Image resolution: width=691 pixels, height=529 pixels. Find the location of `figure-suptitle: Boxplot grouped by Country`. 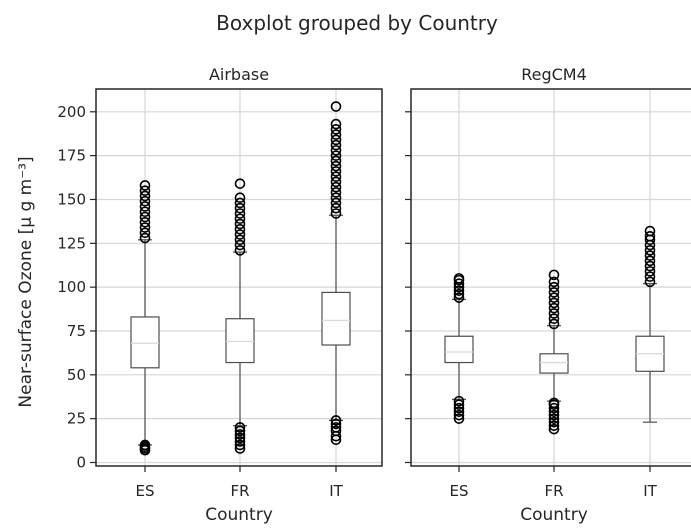

figure-suptitle: Boxplot grouped by Country is located at coordinates (357, 23).